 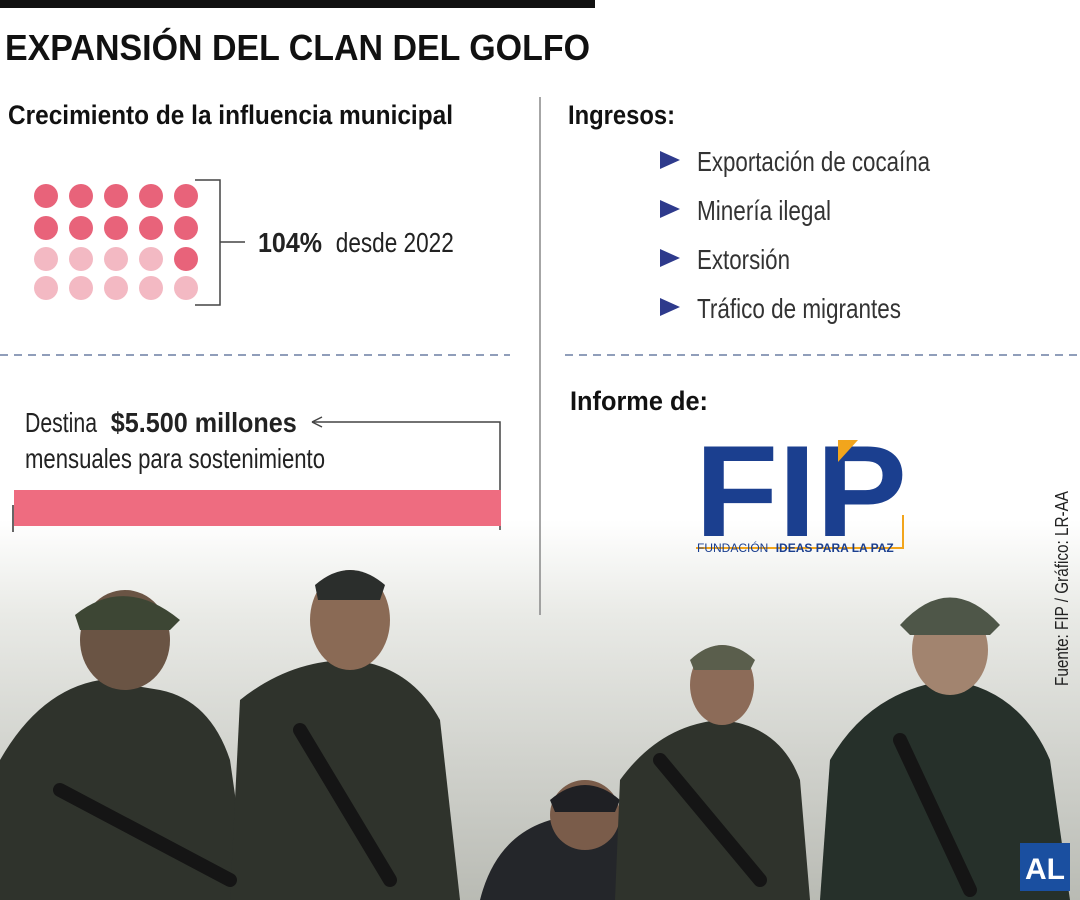 I want to click on source: Fuente: FIP / Gráfico: LR-AA, so click(x=1062, y=588).